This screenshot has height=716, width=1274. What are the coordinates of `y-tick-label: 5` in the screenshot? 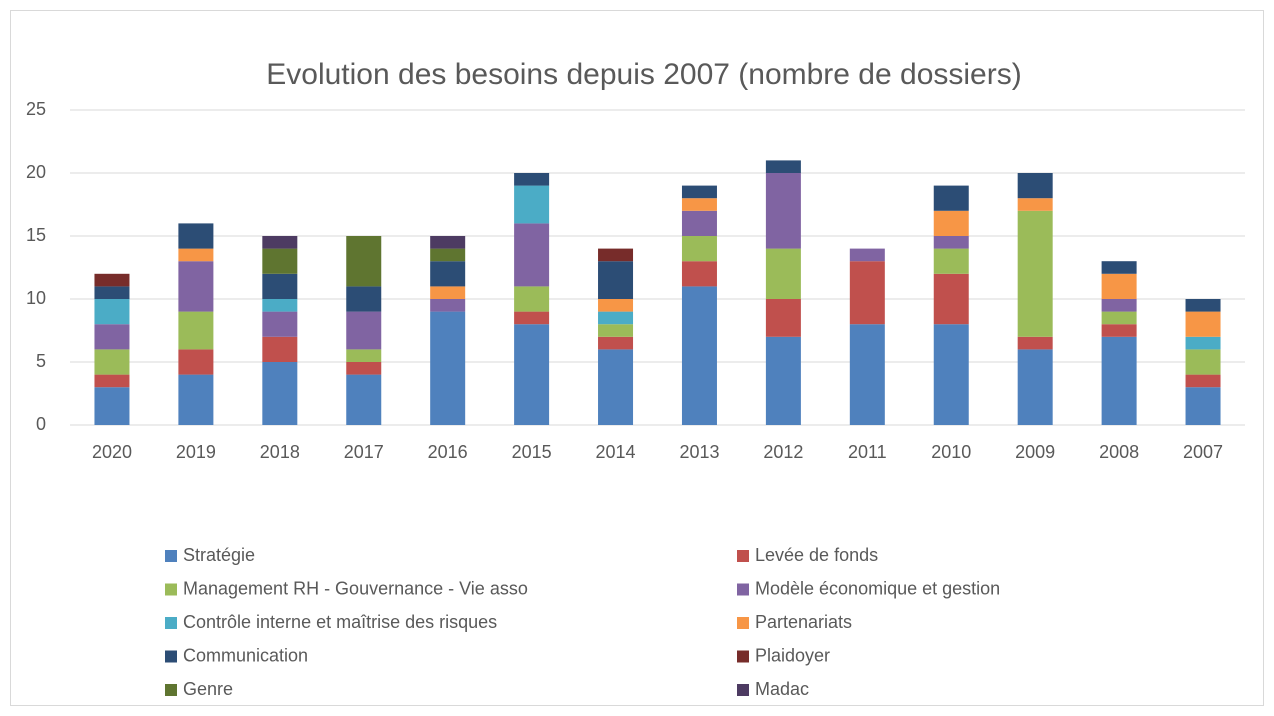 It's located at (41, 361).